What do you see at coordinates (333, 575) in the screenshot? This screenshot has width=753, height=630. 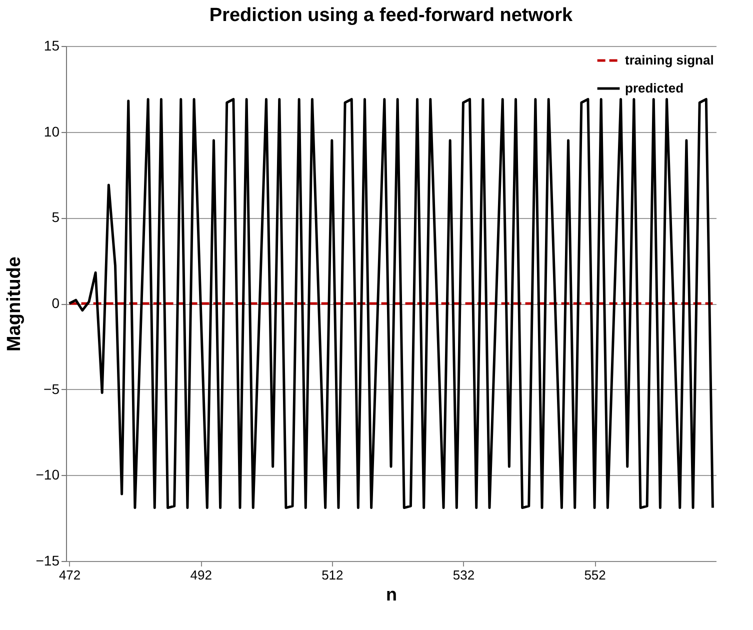 I see `x-tick-label: 512` at bounding box center [333, 575].